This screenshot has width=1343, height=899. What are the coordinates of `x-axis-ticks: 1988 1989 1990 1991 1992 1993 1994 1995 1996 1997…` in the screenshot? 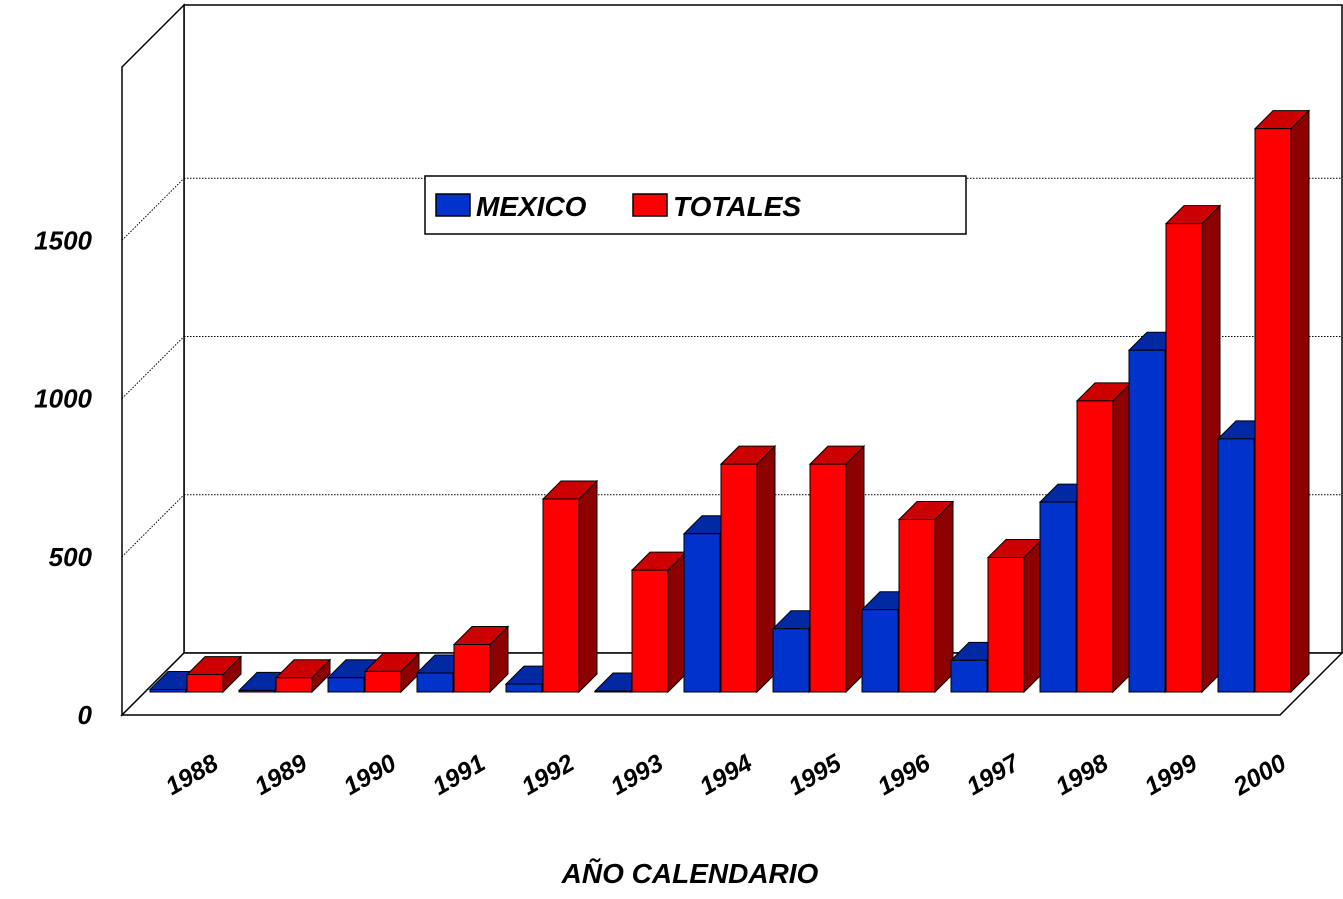 It's located at (726, 774).